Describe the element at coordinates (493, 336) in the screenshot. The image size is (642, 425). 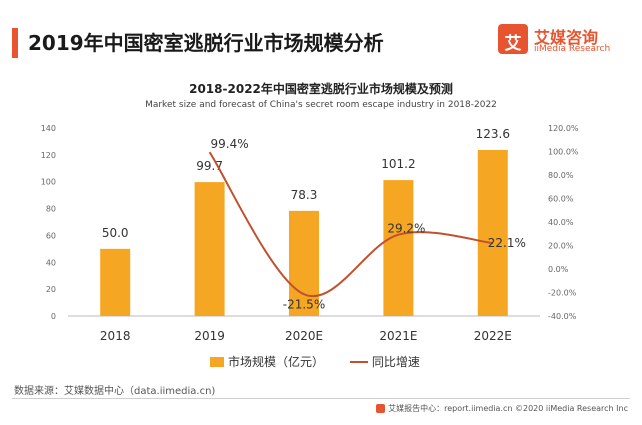
I see `x-tick-label: 2022E` at that location.